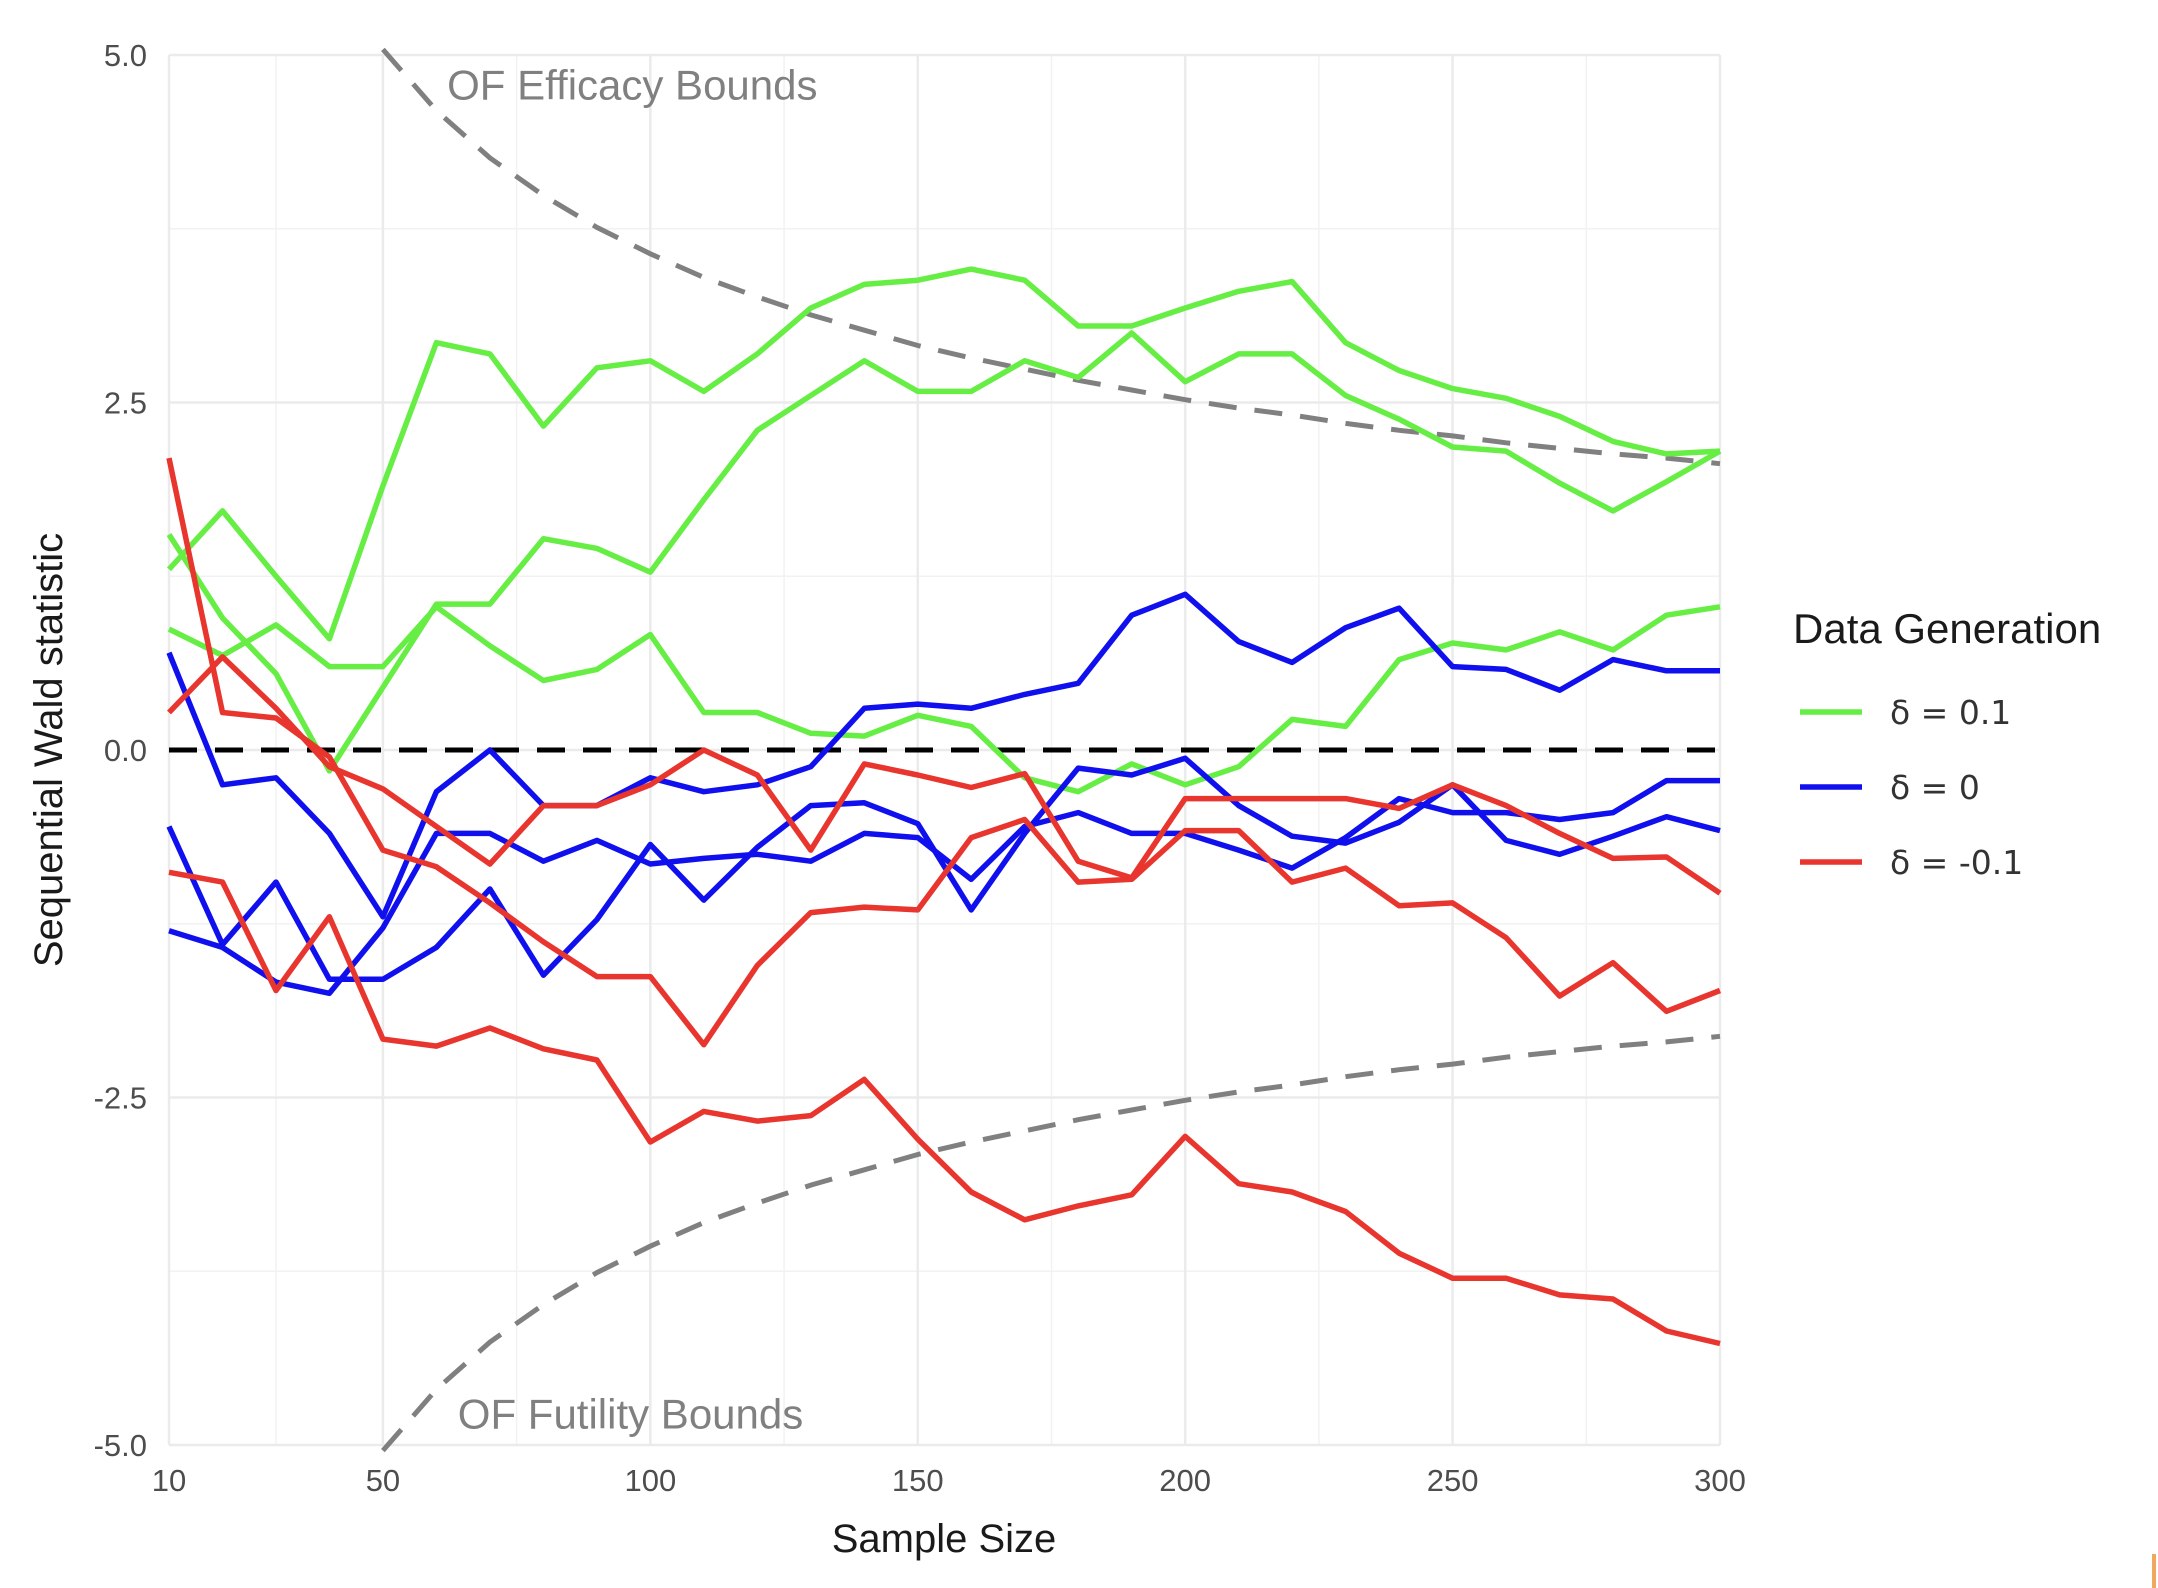 Image resolution: width=2158 pixels, height=1588 pixels. Describe the element at coordinates (120, 1098) in the screenshot. I see `y-tick-label: -2.5` at that location.